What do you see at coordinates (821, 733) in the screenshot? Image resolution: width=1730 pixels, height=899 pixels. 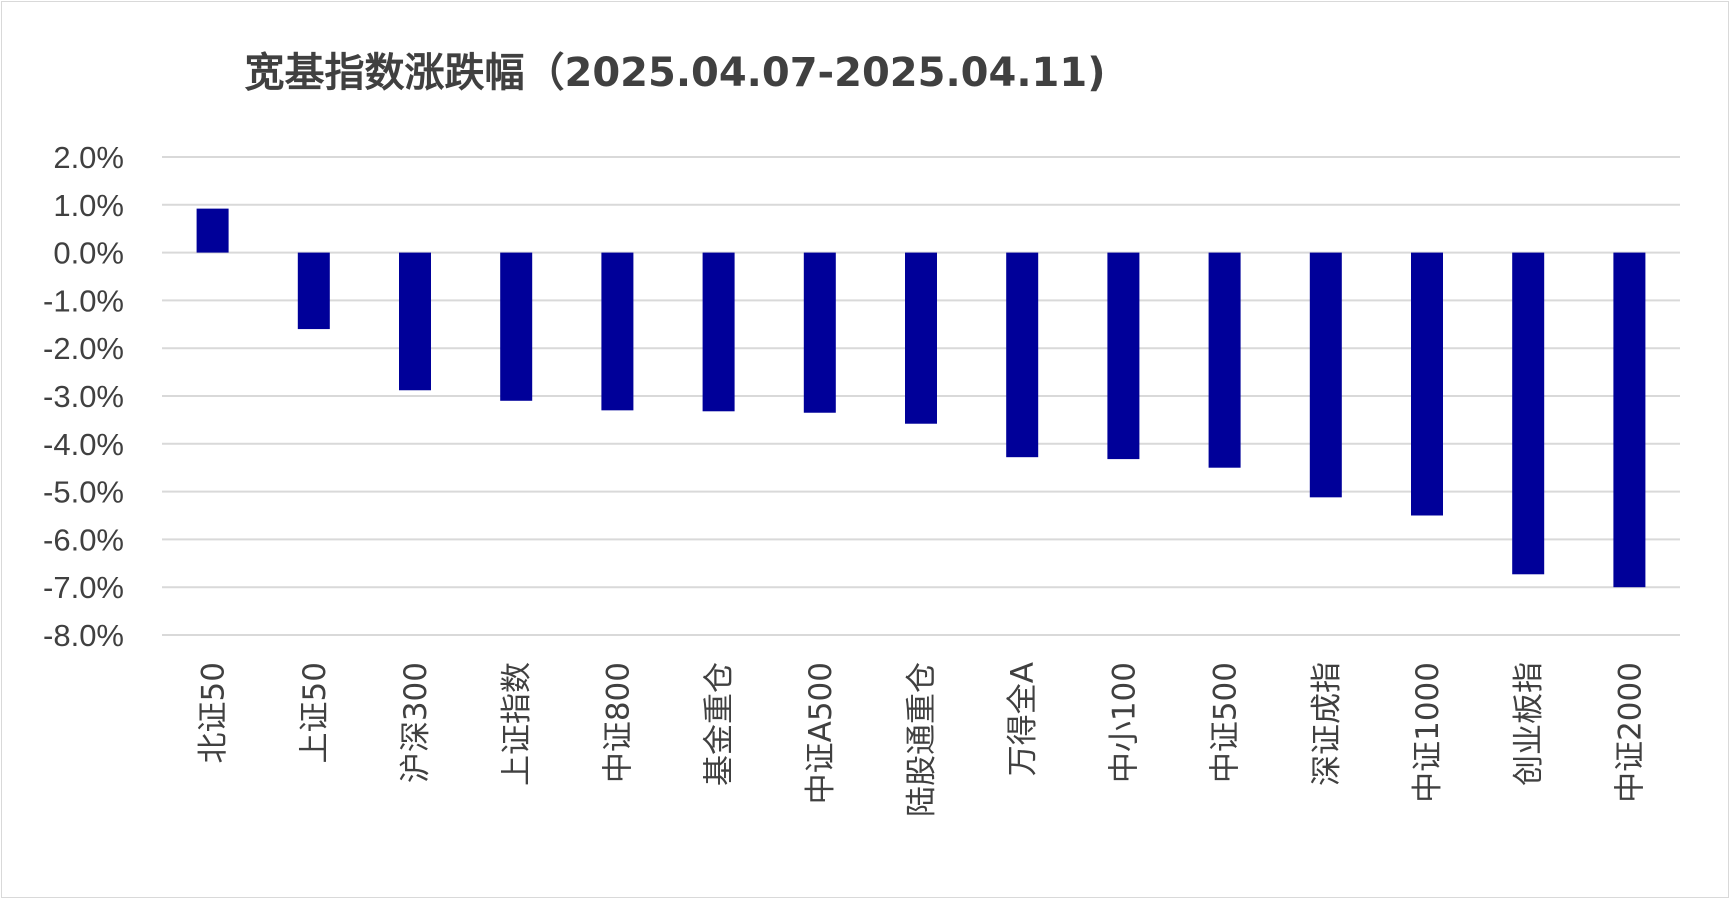 I see `x-category-label: 中证A500` at bounding box center [821, 733].